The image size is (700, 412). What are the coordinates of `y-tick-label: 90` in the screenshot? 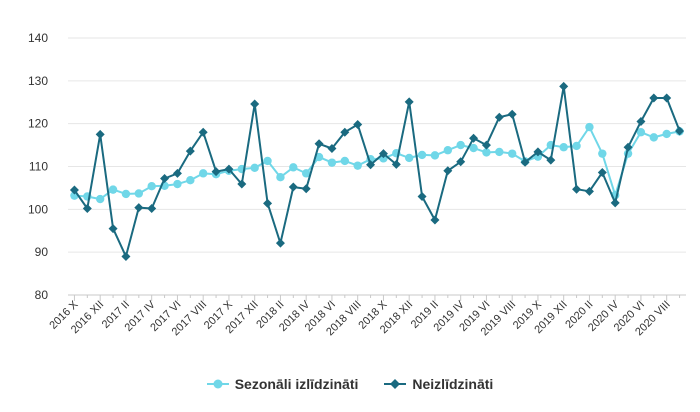 It's located at (42, 252).